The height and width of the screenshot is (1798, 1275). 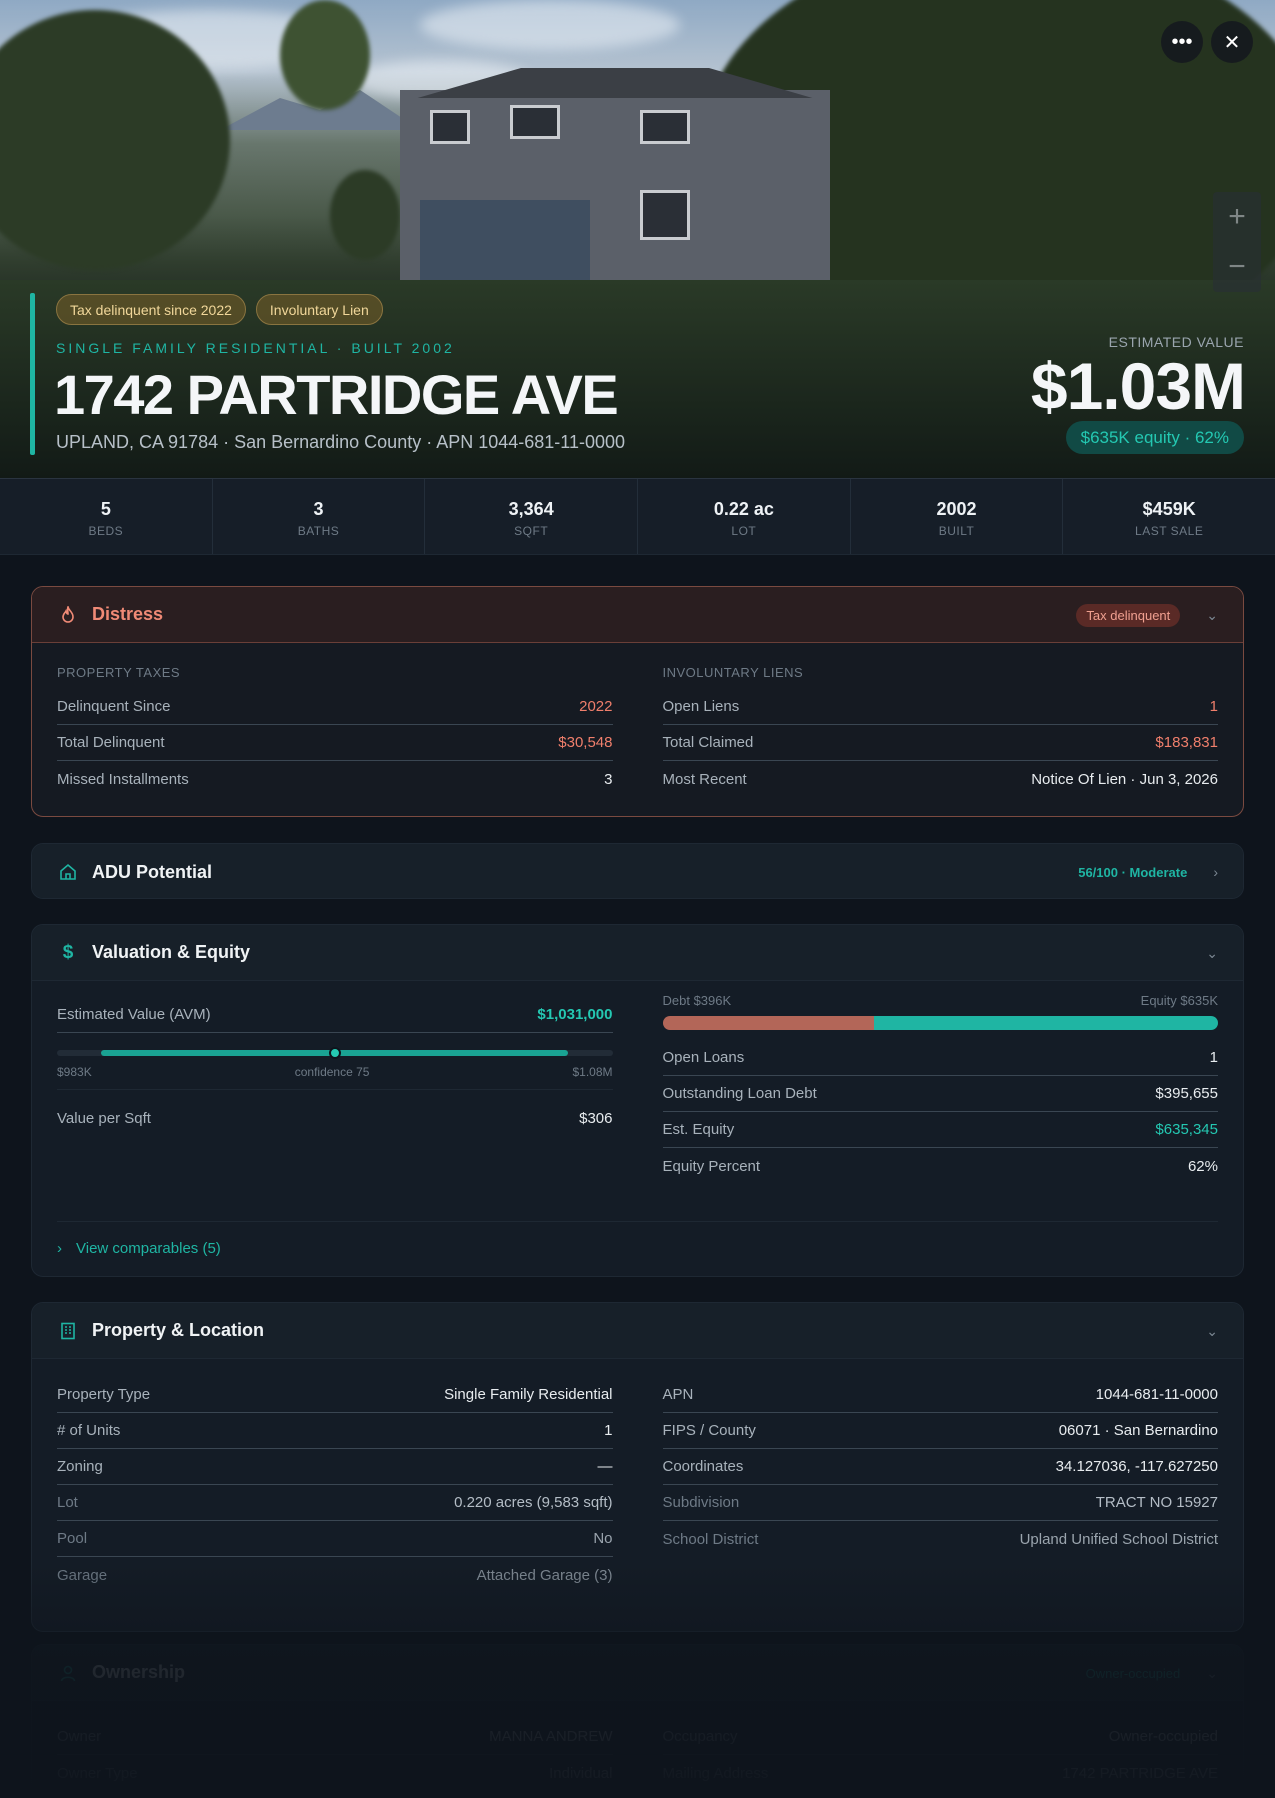 I want to click on row-garage: Garage Attached Garage (3), so click(x=335, y=1575).